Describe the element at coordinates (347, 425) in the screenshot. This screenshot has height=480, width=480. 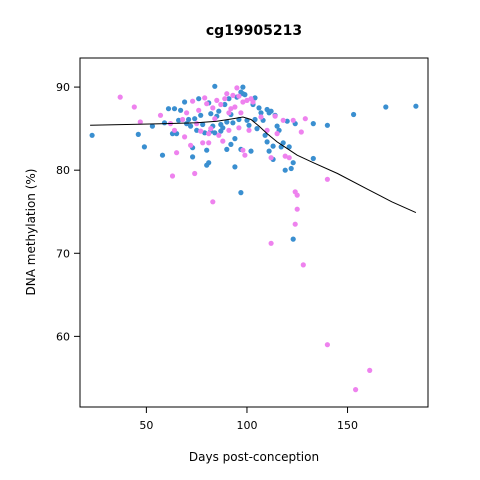
I see `x-tick-label-150: 150` at that location.